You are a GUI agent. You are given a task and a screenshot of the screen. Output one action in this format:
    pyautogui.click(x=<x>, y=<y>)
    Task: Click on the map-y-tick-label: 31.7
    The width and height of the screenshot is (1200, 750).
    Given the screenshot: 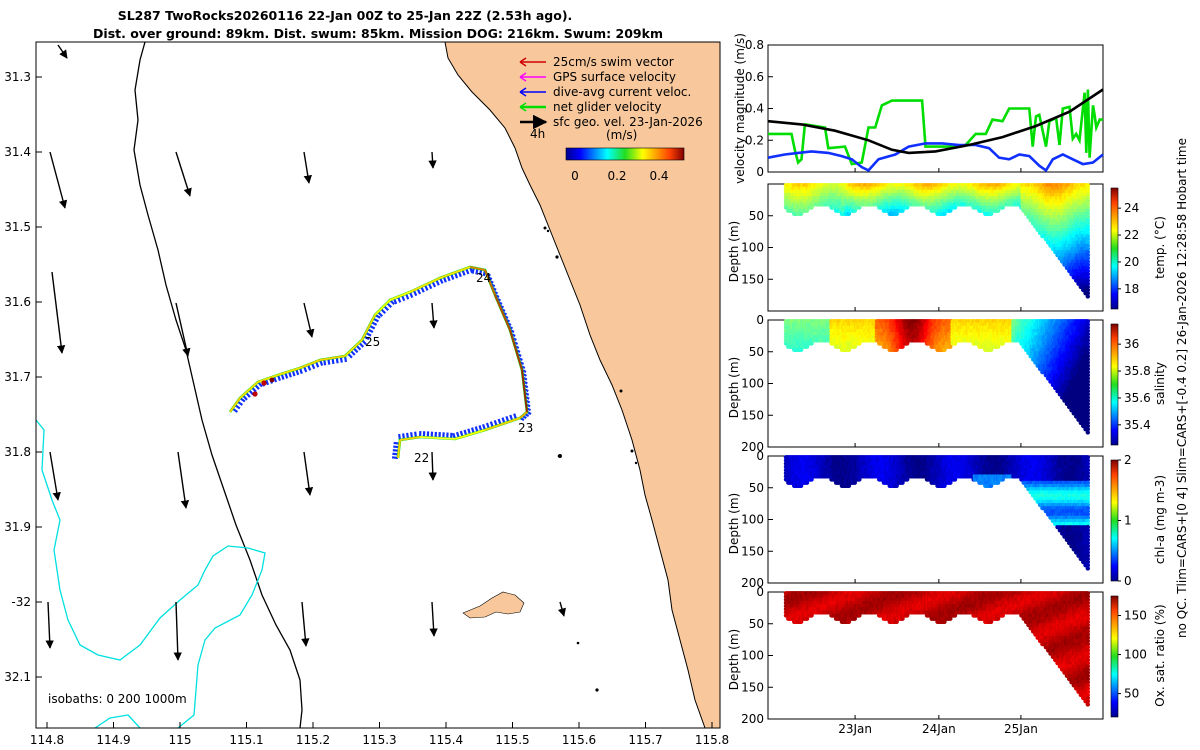 What is the action you would take?
    pyautogui.click(x=17, y=377)
    